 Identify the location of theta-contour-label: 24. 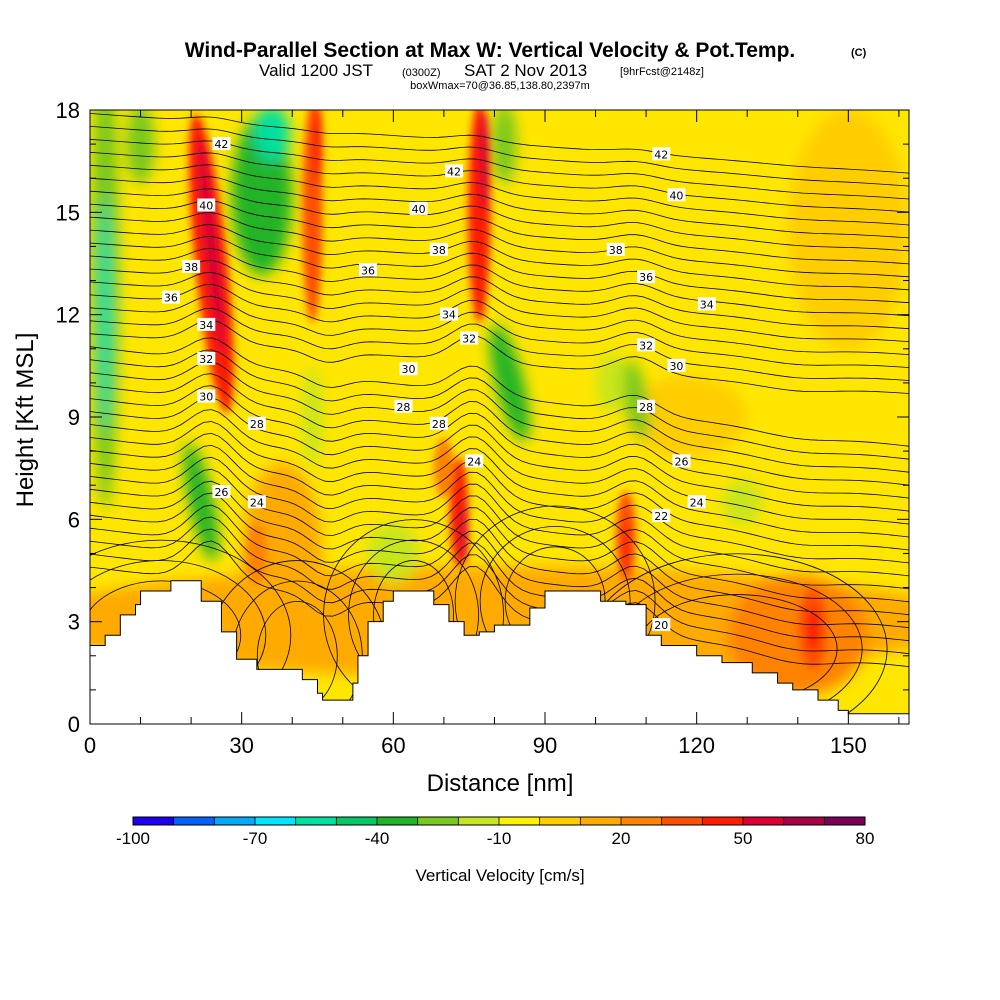
(696, 502).